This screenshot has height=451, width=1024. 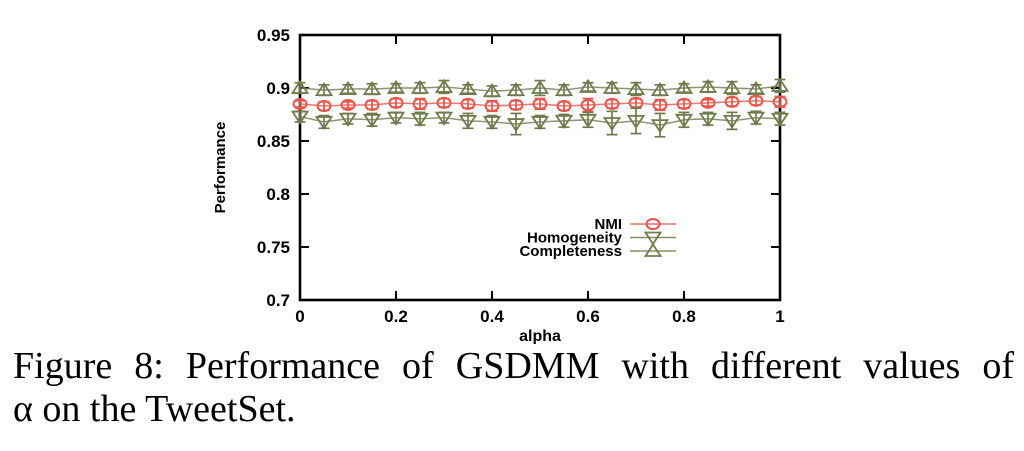 What do you see at coordinates (278, 194) in the screenshot?
I see `y-tick-label: 0.8` at bounding box center [278, 194].